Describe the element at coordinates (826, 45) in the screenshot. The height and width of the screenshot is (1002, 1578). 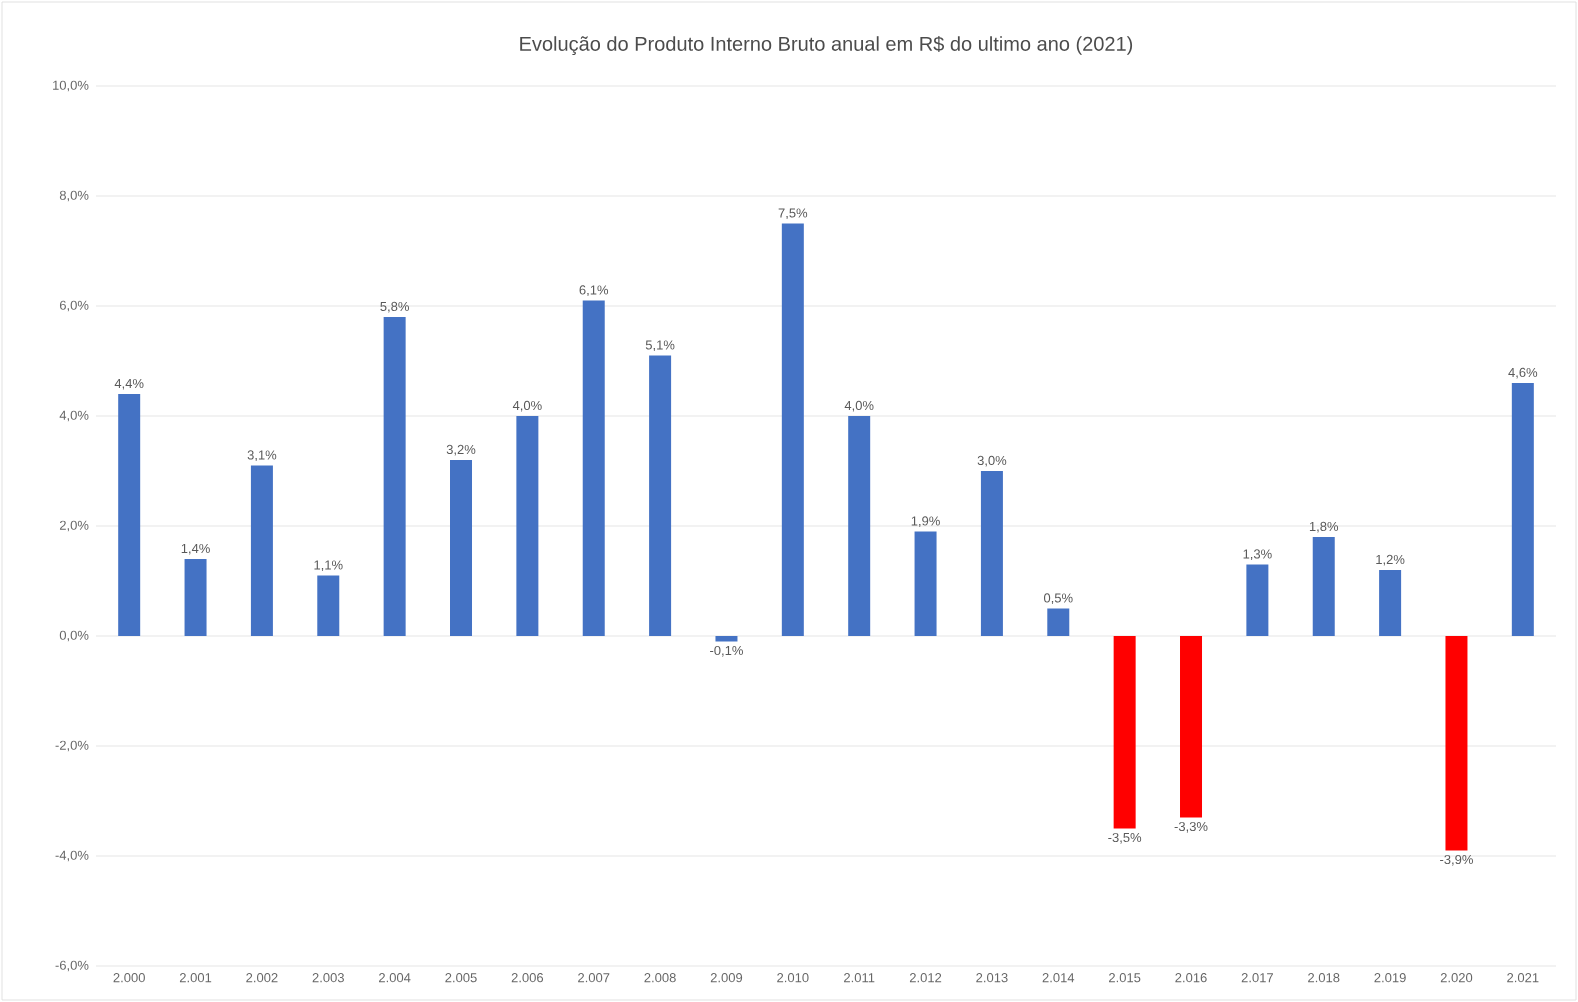
I see `chart-title: Evolução do Produto Interno Bruto anual em R$ do ultimo ano (2021)` at that location.